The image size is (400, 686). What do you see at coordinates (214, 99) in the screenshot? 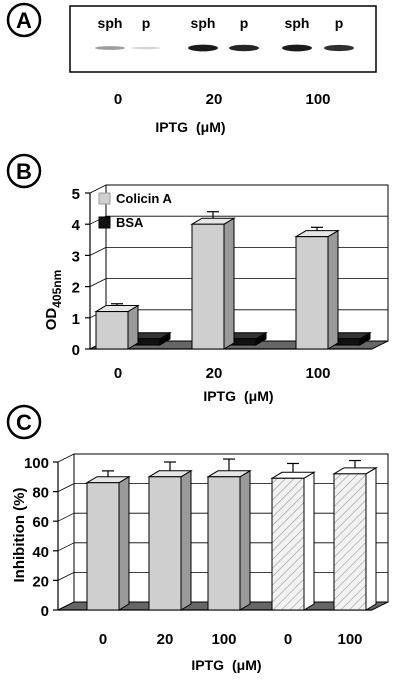
I see `panel-a-group-label: 20` at bounding box center [214, 99].